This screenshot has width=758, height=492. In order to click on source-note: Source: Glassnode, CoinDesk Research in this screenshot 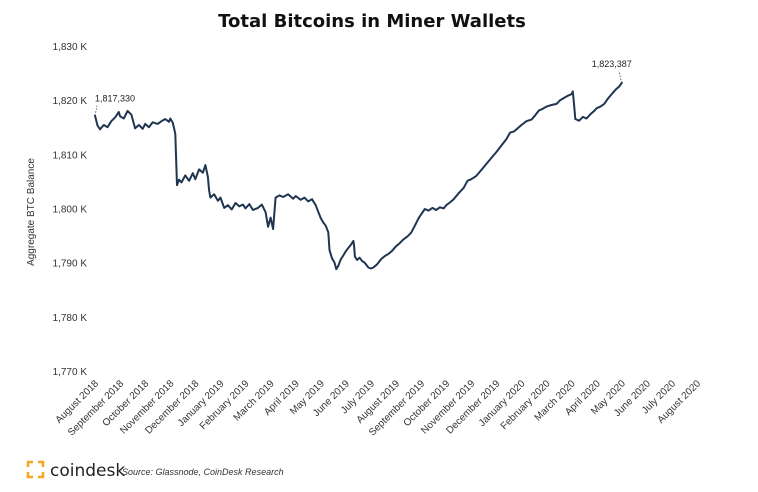, I will do `click(203, 472)`.